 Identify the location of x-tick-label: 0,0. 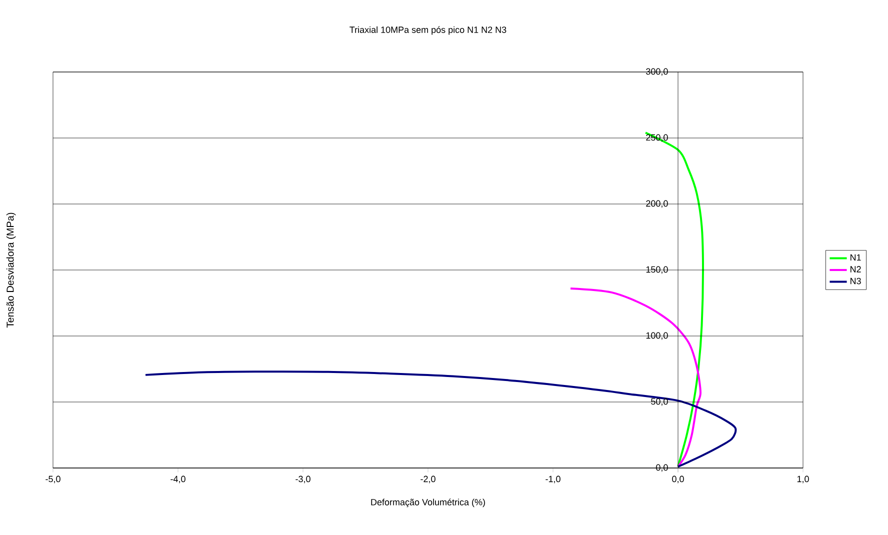
(678, 480).